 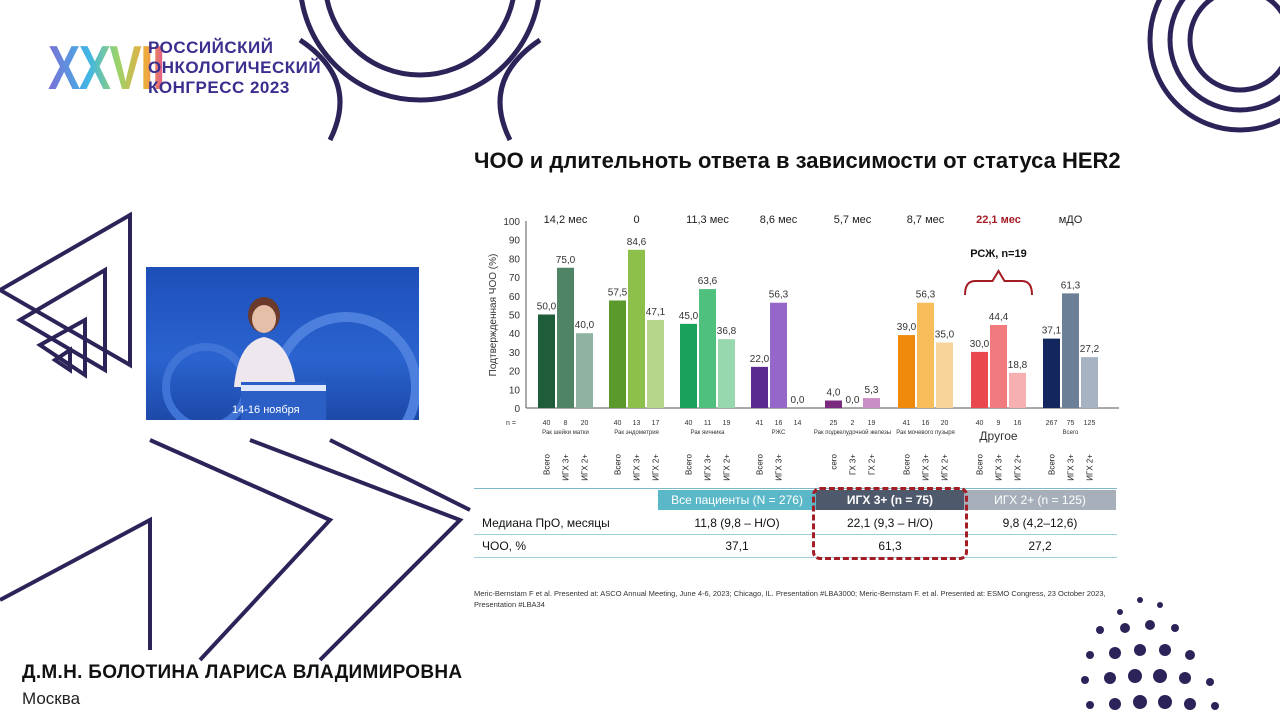 What do you see at coordinates (980, 423) in the screenshot?
I see `n-value: 40` at bounding box center [980, 423].